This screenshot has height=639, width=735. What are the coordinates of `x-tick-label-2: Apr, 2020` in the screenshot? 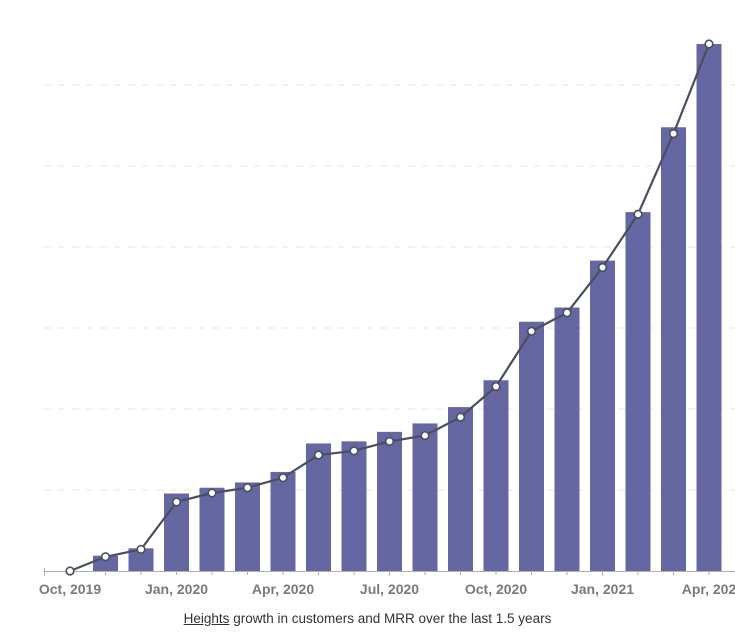 It's located at (283, 589).